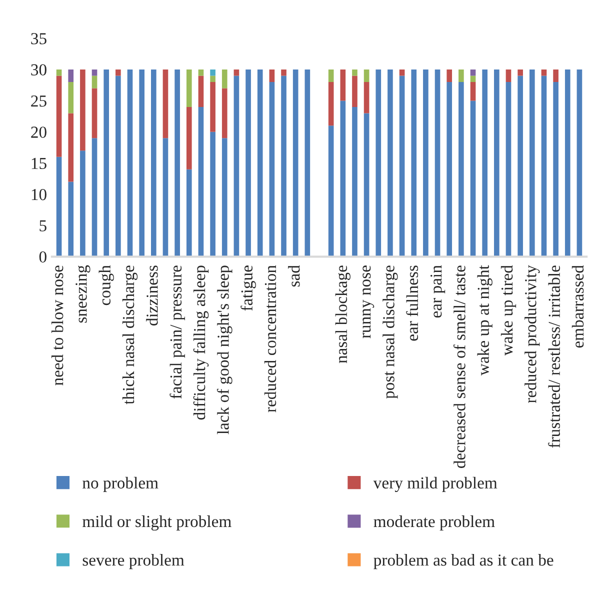 This screenshot has height=590, width=611. Describe the element at coordinates (43, 226) in the screenshot. I see `y-tick-label: 5` at that location.